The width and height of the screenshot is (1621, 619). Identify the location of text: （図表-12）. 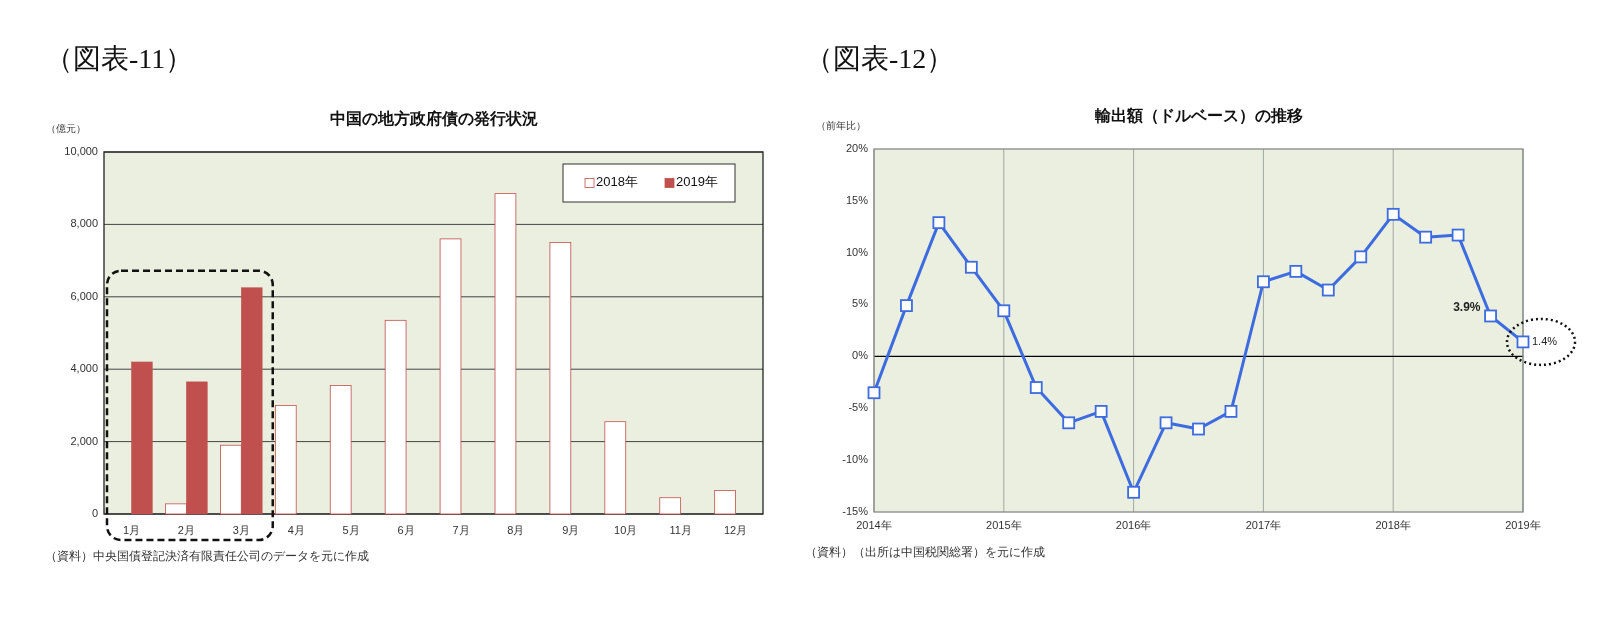
(880, 58).